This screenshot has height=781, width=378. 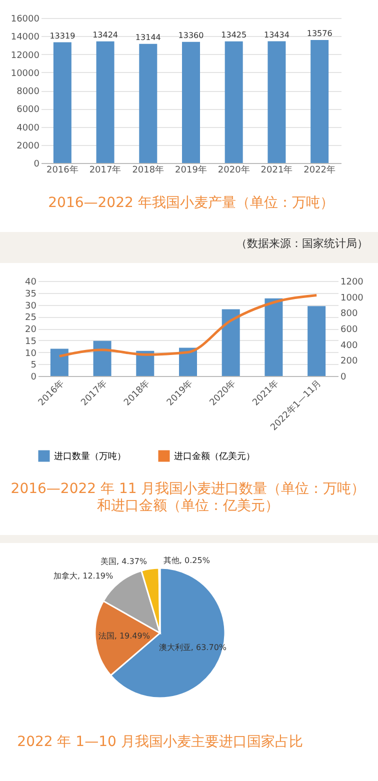 I want to click on y2-tick-label: 1200, so click(x=352, y=283).